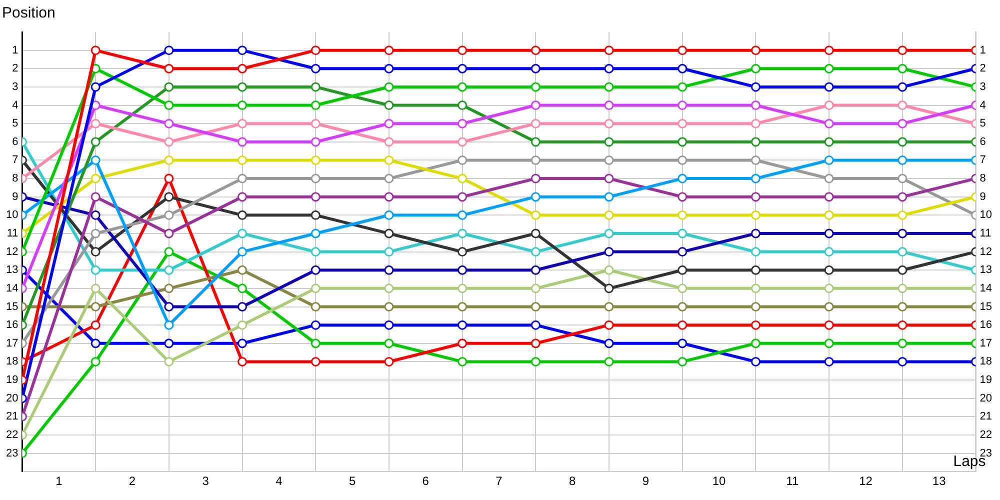  Describe the element at coordinates (986, 343) in the screenshot. I see `y2-tick-label: 17` at that location.